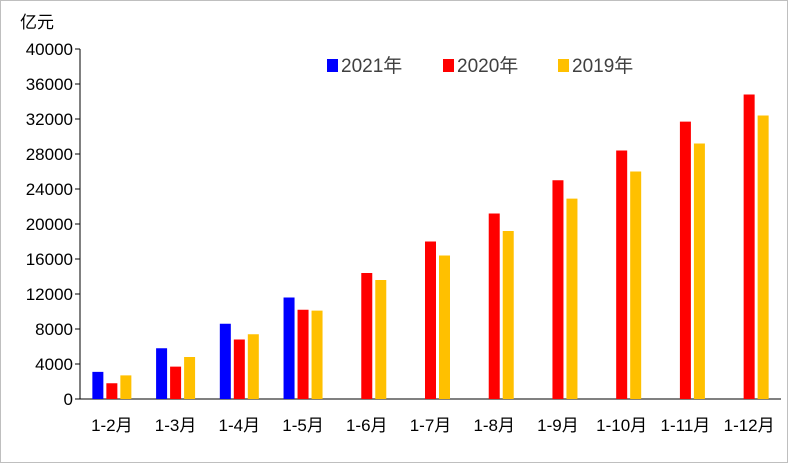 The width and height of the screenshot is (788, 464). Describe the element at coordinates (49, 294) in the screenshot. I see `y-tick-label: 12000` at that location.